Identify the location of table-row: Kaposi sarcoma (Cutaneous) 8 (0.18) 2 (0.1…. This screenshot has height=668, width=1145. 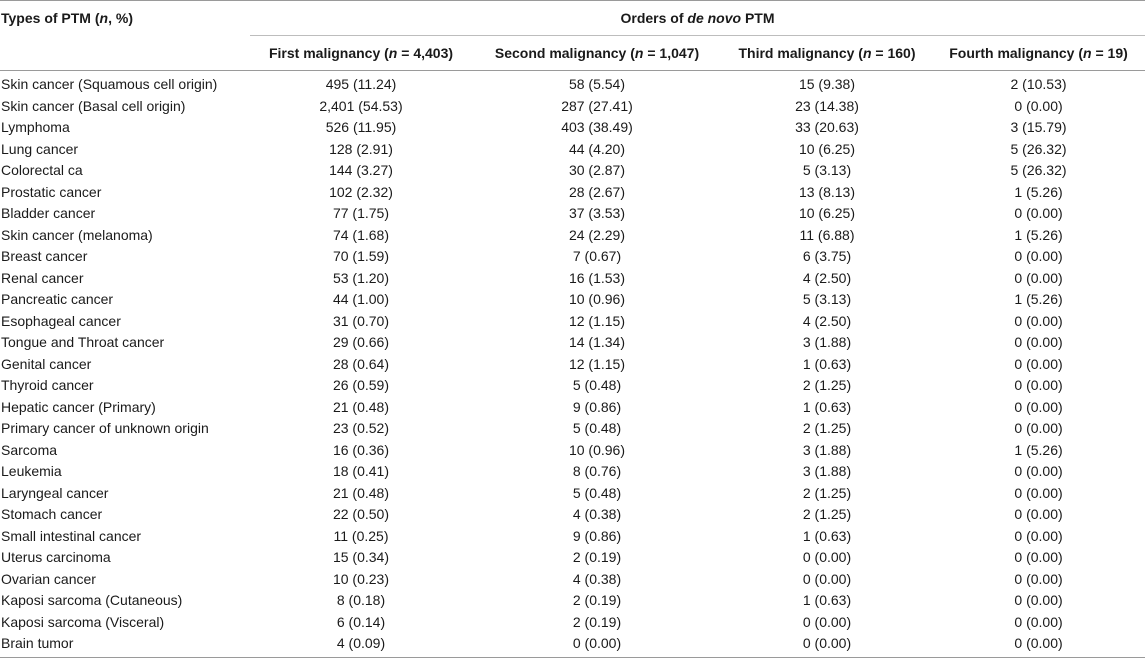
(572, 601).